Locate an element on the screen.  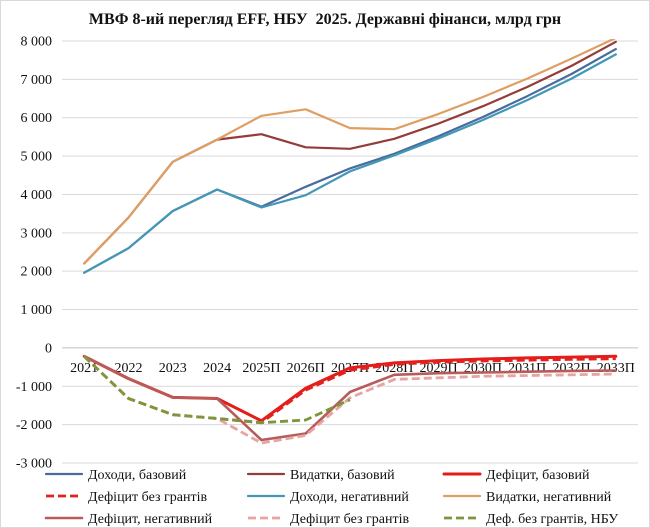
y-tick-label: 4 000 is located at coordinates (37, 195).